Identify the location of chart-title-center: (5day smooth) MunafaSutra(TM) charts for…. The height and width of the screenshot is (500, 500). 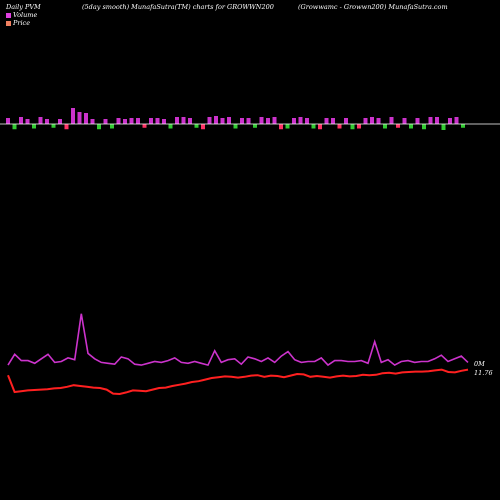
(178, 7).